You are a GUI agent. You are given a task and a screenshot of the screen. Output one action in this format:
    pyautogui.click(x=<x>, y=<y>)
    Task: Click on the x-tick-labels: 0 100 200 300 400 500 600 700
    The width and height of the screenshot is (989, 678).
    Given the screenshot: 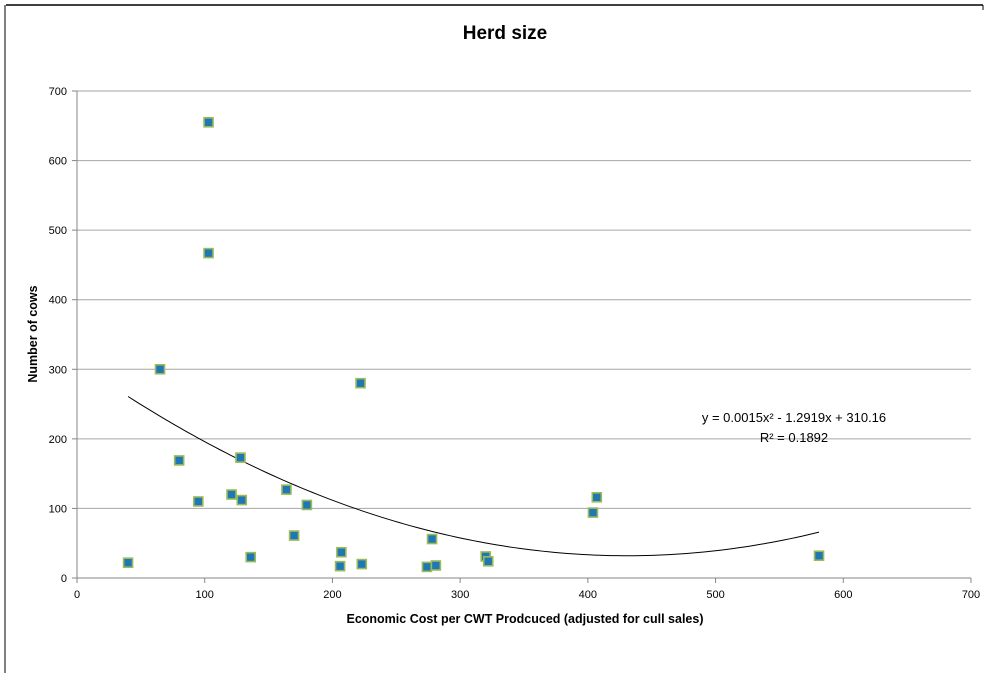 What is the action you would take?
    pyautogui.click(x=527, y=589)
    